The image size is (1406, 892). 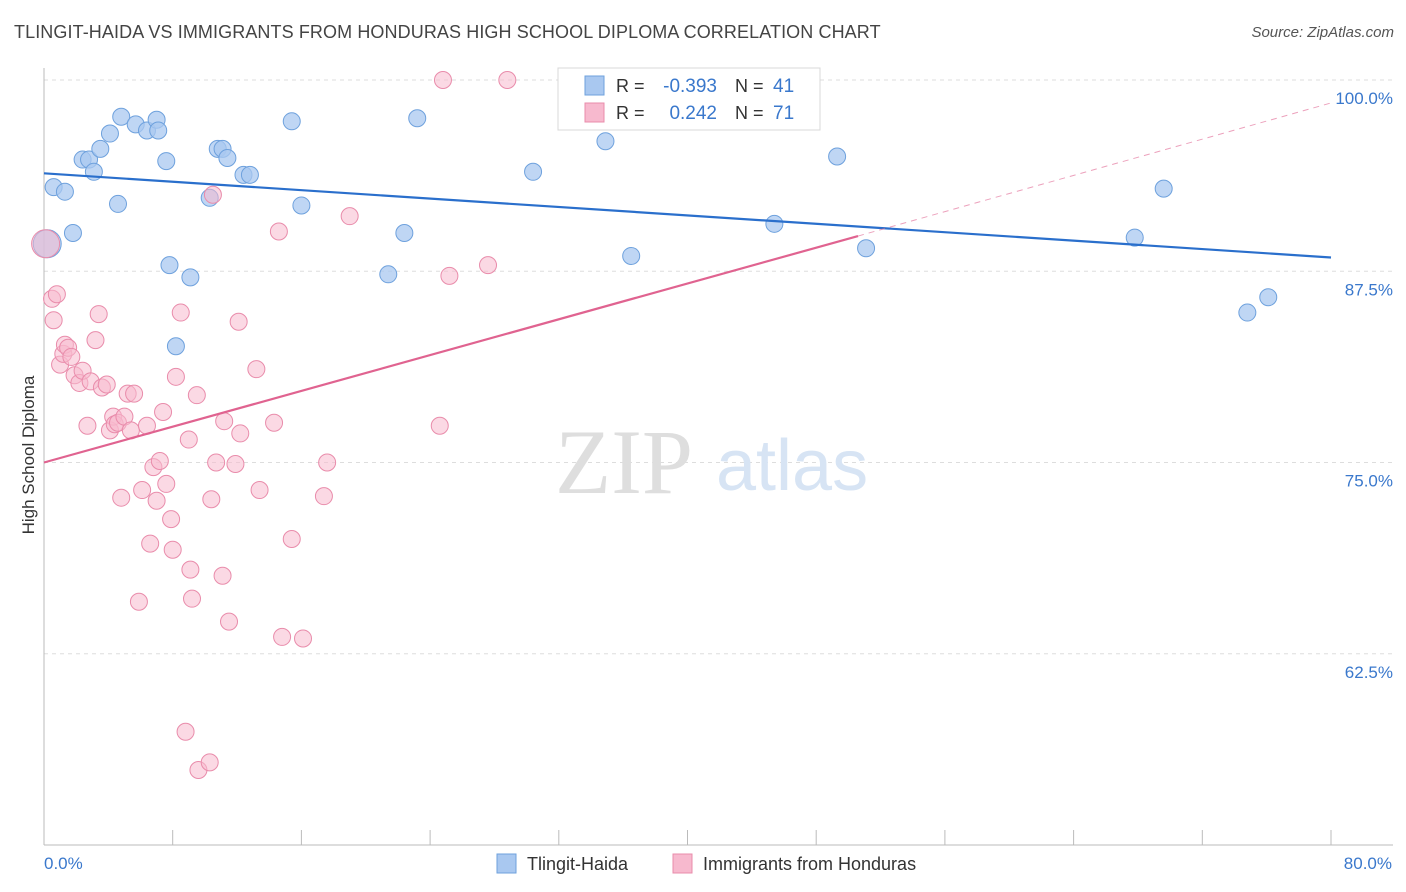 What do you see at coordinates (1369, 481) in the screenshot?
I see `y-tick-label: 75.0%` at bounding box center [1369, 481].